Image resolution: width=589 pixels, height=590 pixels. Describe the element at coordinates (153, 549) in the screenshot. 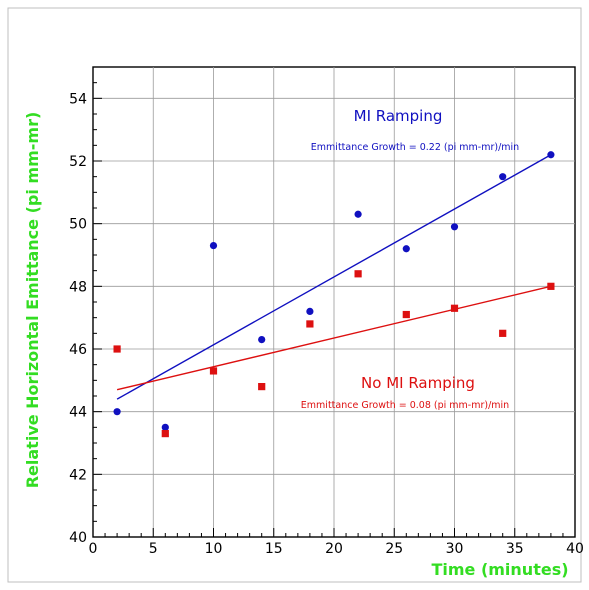

I see `x-tick-label: 5` at that location.